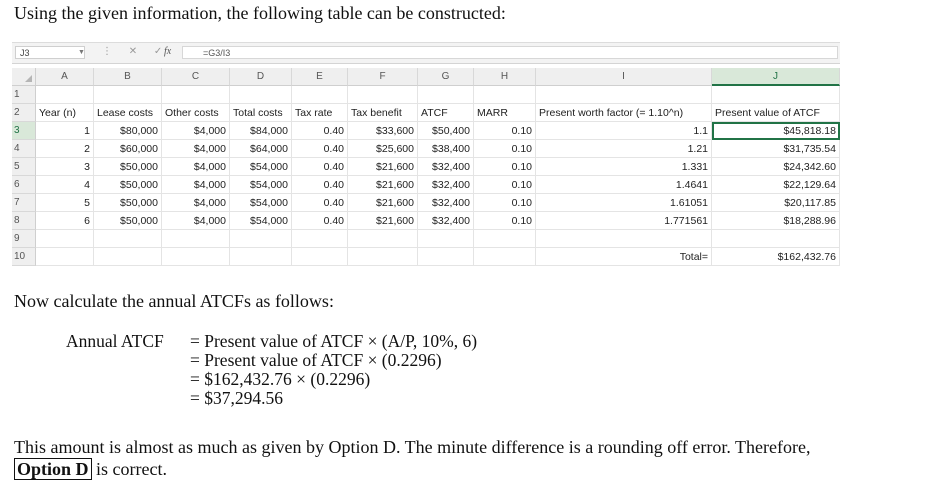 The height and width of the screenshot is (504, 926). Describe the element at coordinates (624, 167) in the screenshot. I see `grid-cell: 1.331` at that location.